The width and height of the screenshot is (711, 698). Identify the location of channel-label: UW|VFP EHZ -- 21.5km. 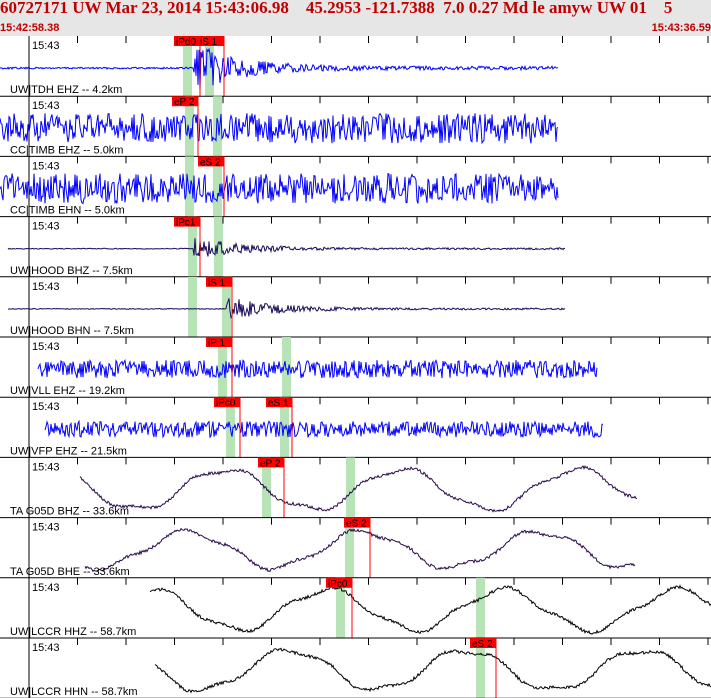
(68, 451).